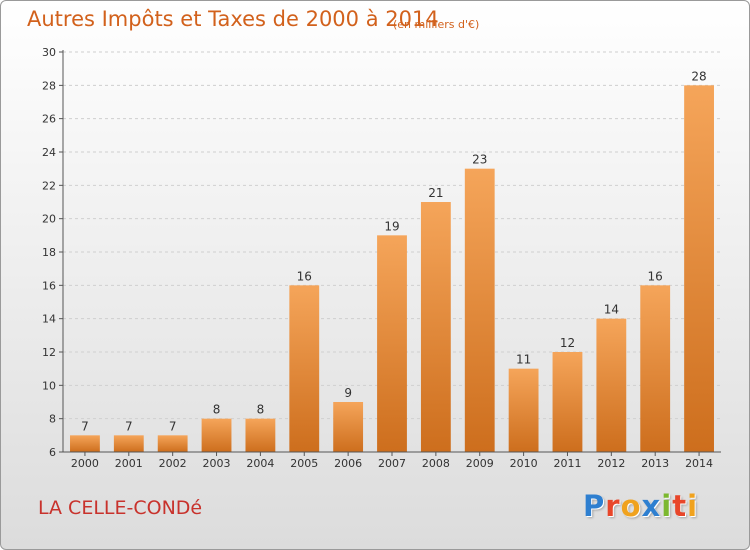 Image resolution: width=750 pixels, height=550 pixels. What do you see at coordinates (173, 463) in the screenshot?
I see `x-tick-label: 2002` at bounding box center [173, 463].